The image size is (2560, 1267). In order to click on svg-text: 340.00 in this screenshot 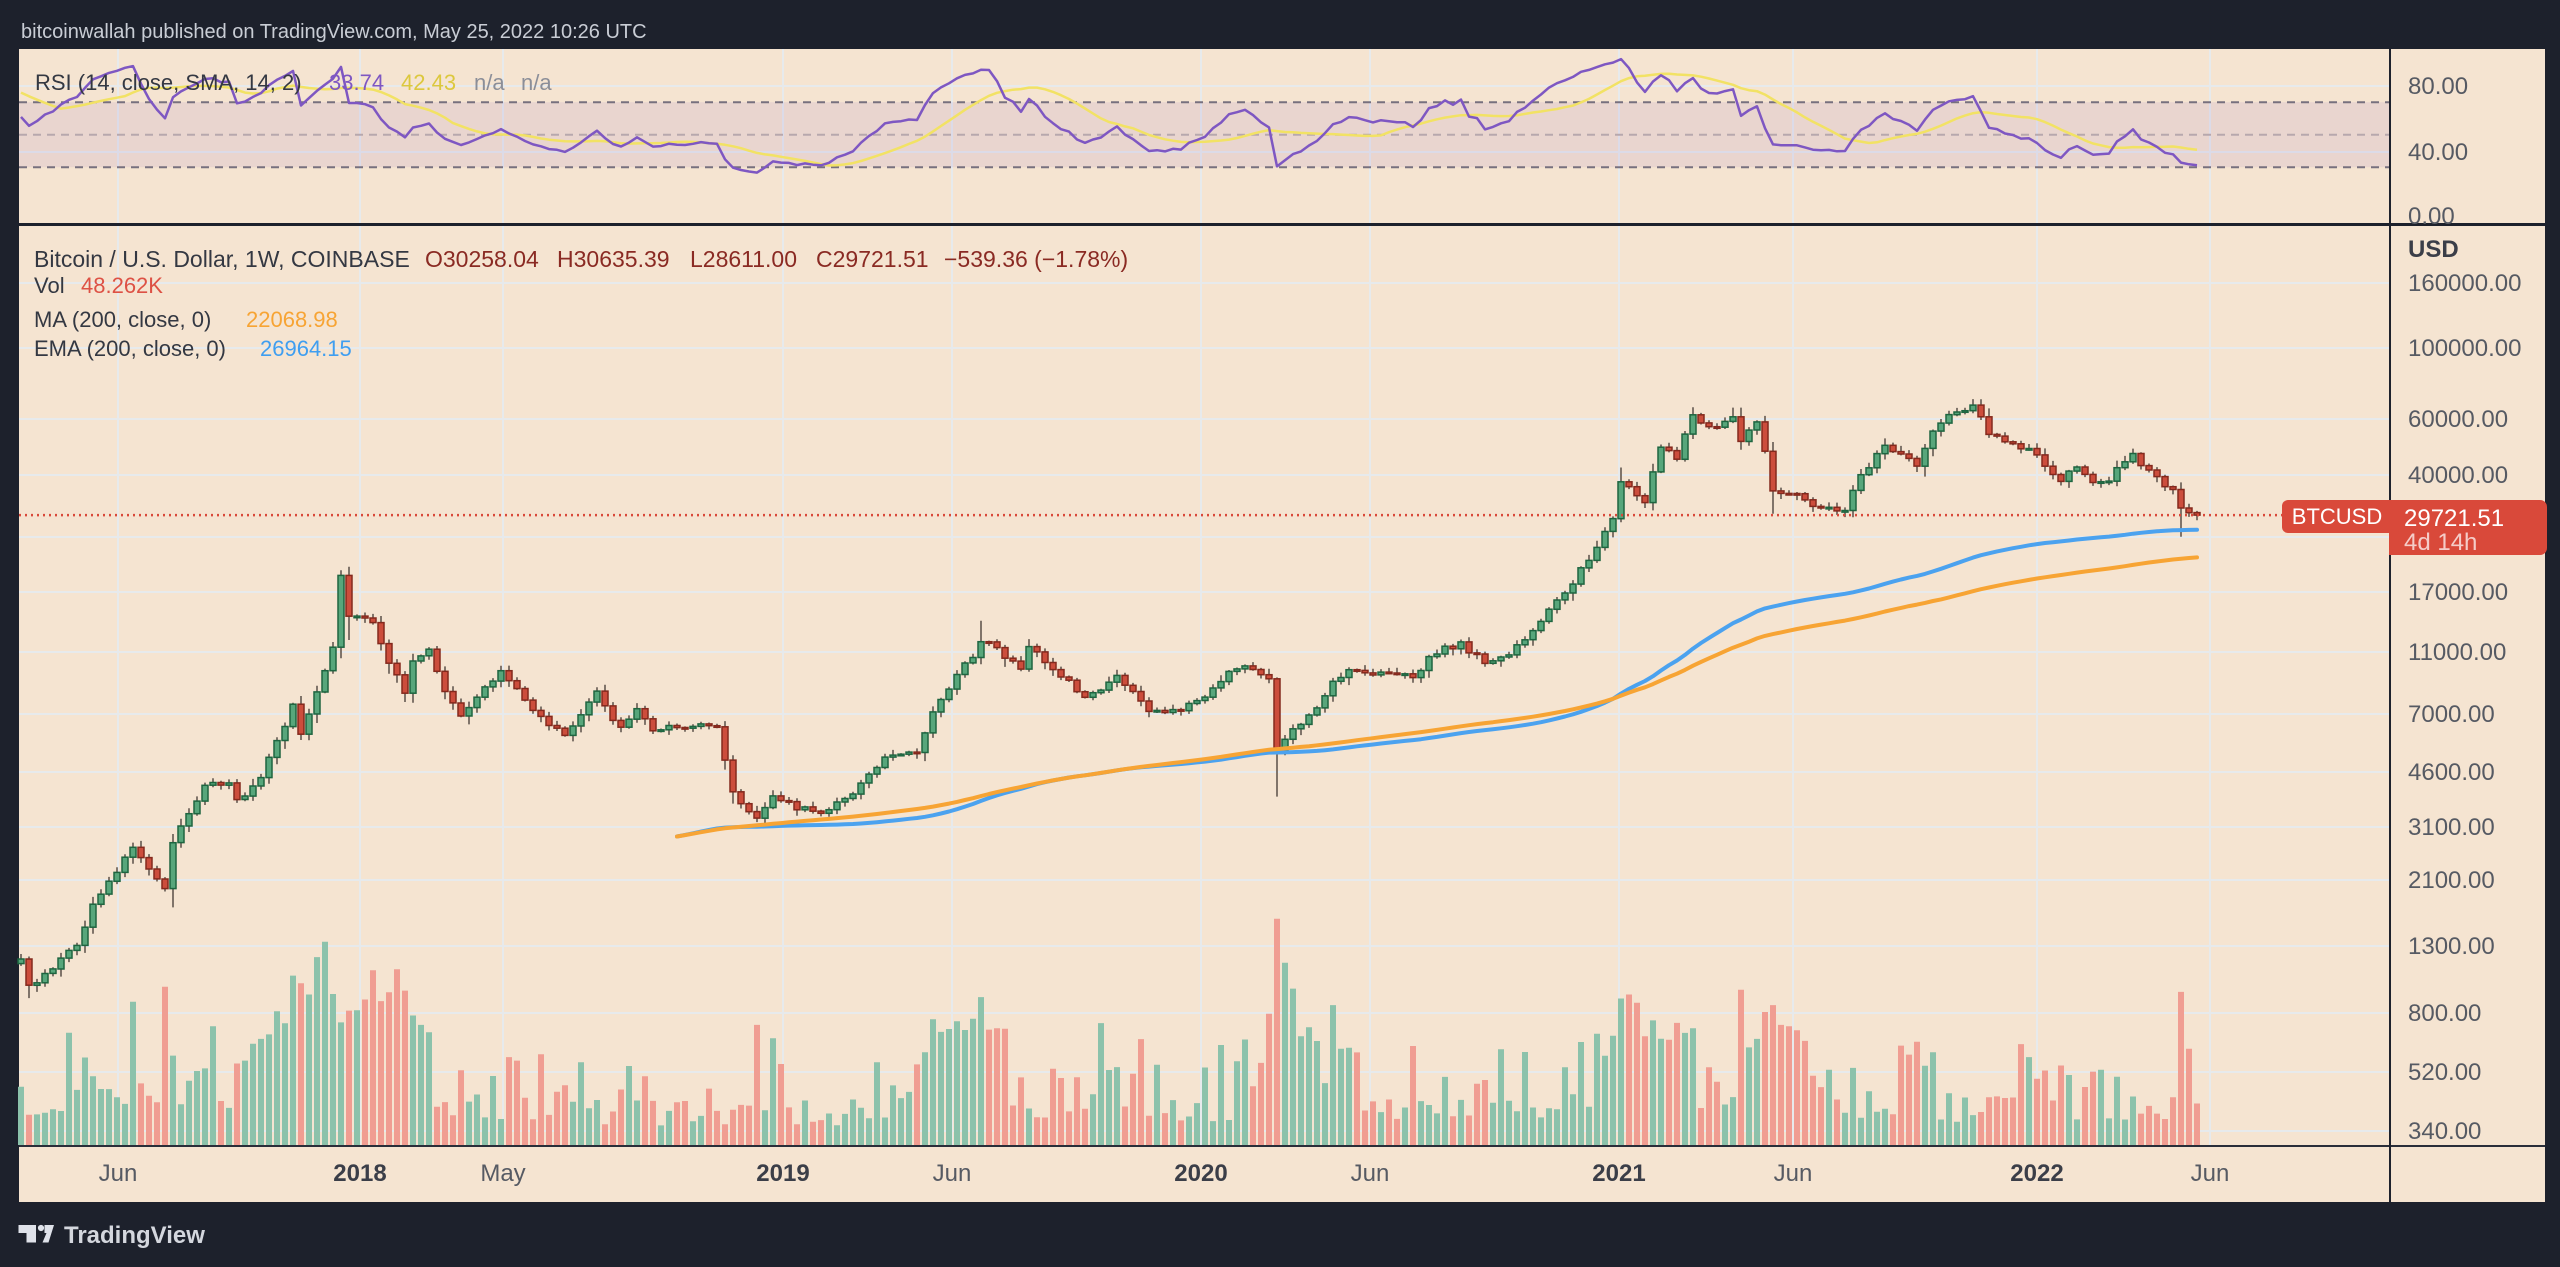, I will do `click(2444, 1131)`.